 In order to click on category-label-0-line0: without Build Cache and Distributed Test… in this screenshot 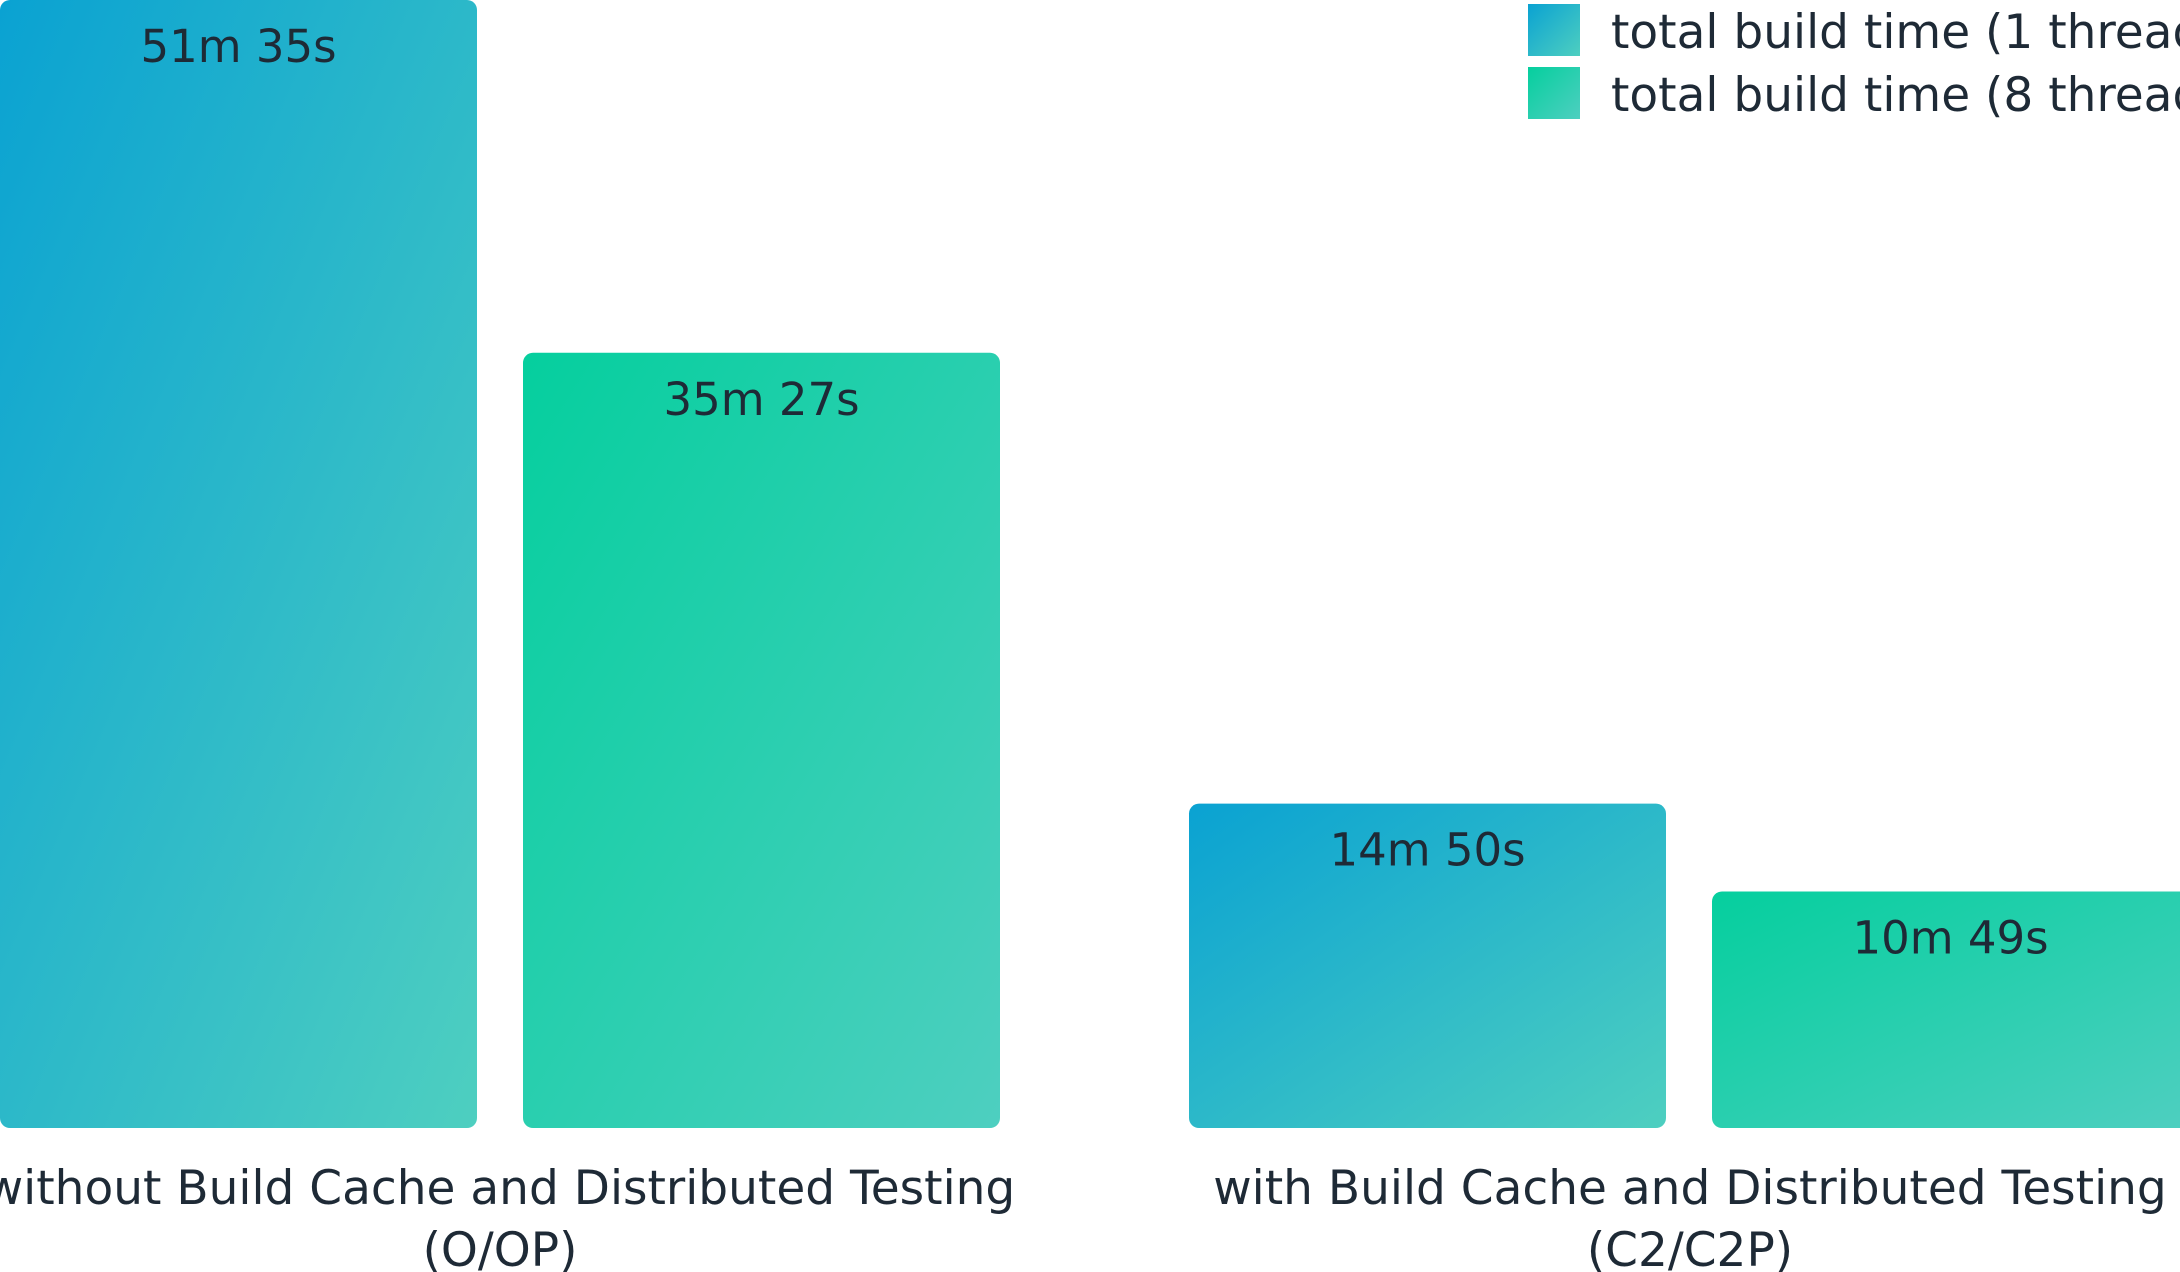, I will do `click(507, 1188)`.